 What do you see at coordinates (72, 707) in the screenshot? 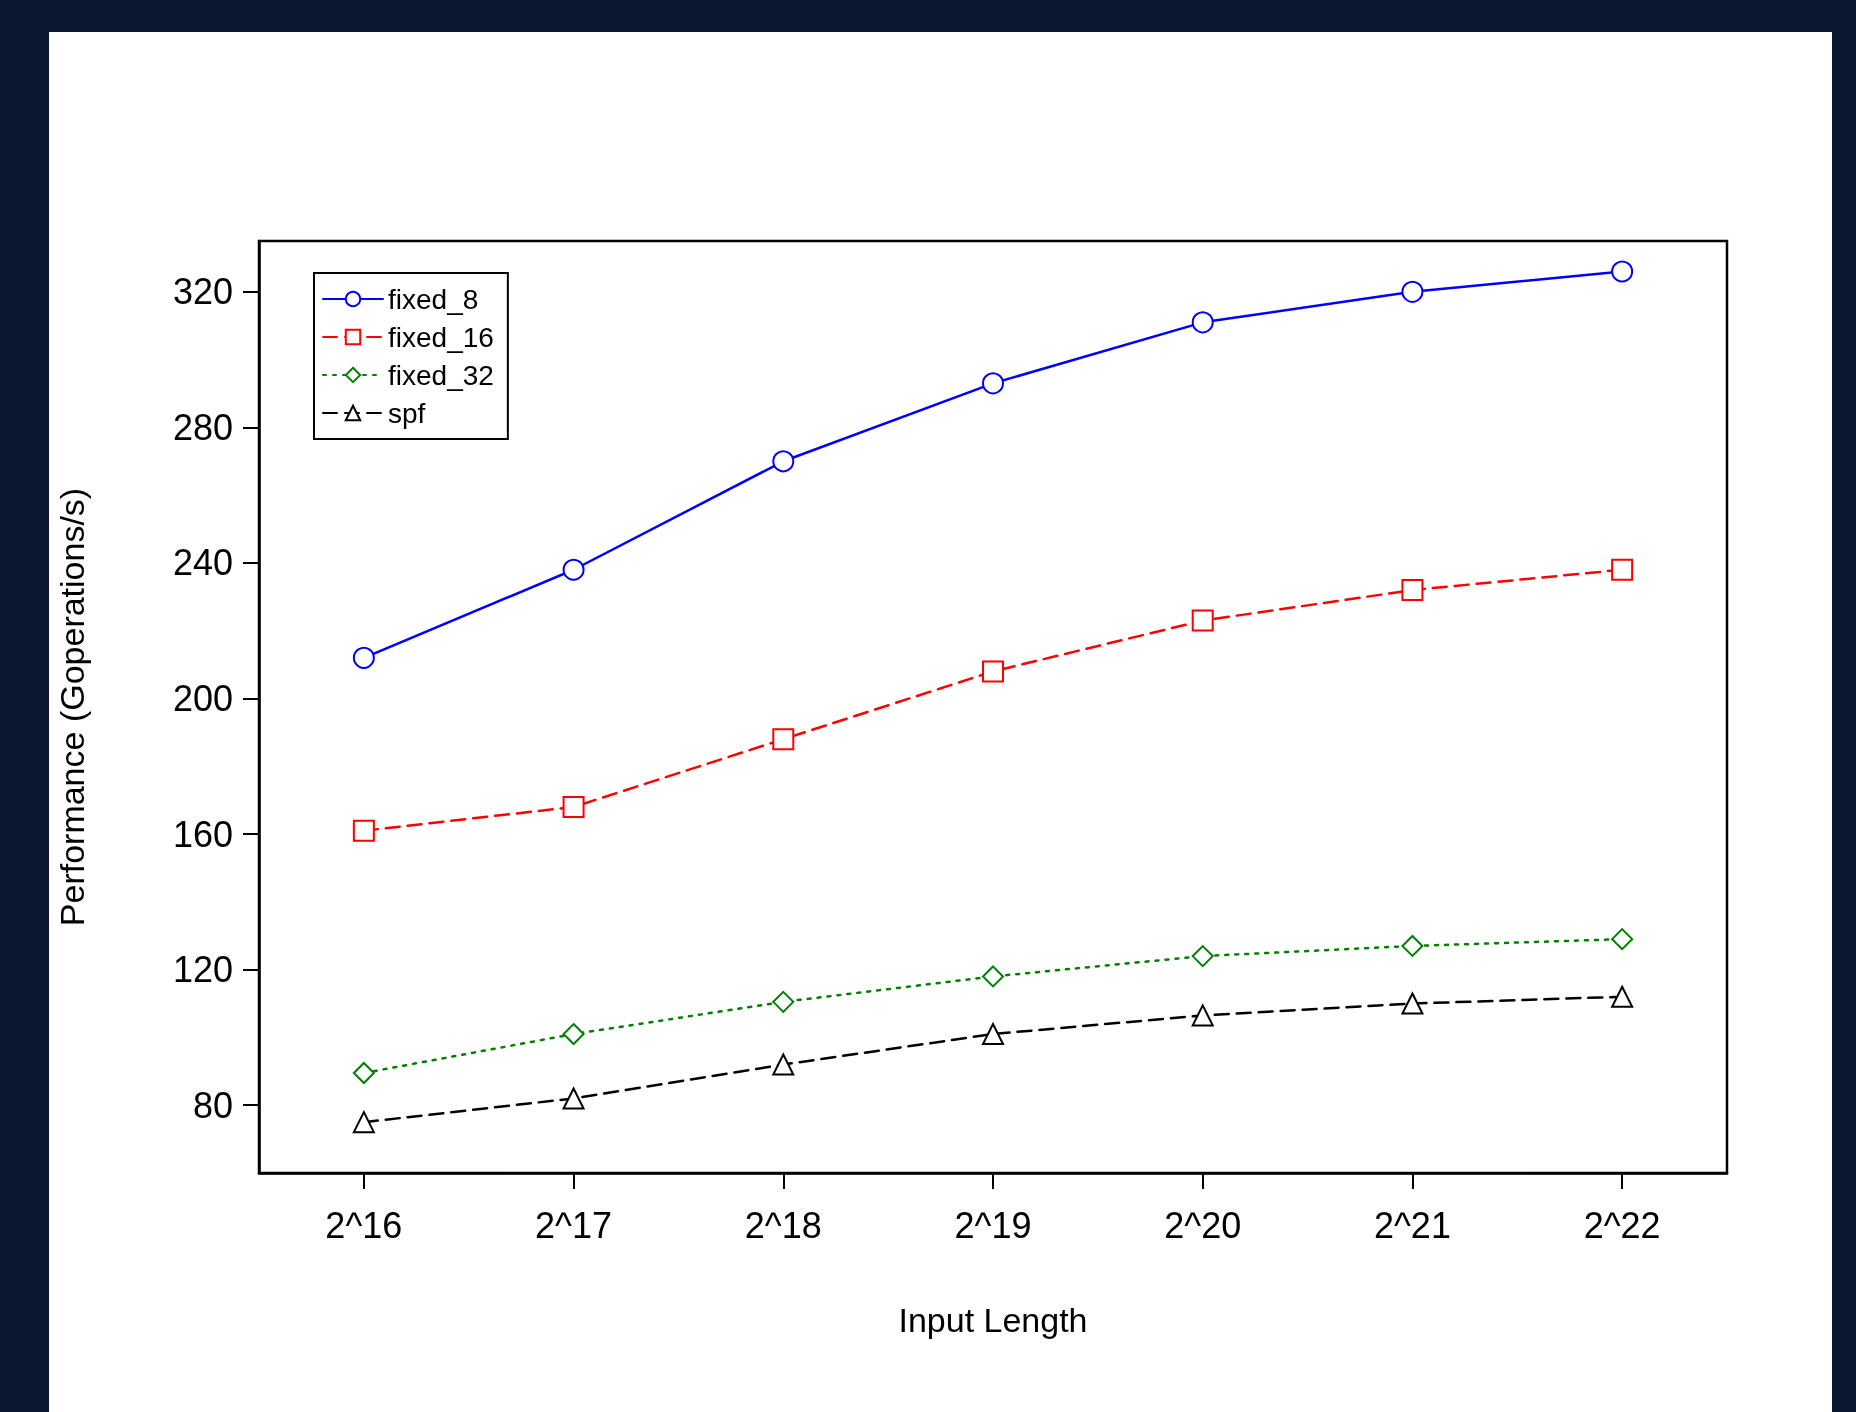
I see `y-axis-title: Performance (Goperations/s)` at bounding box center [72, 707].